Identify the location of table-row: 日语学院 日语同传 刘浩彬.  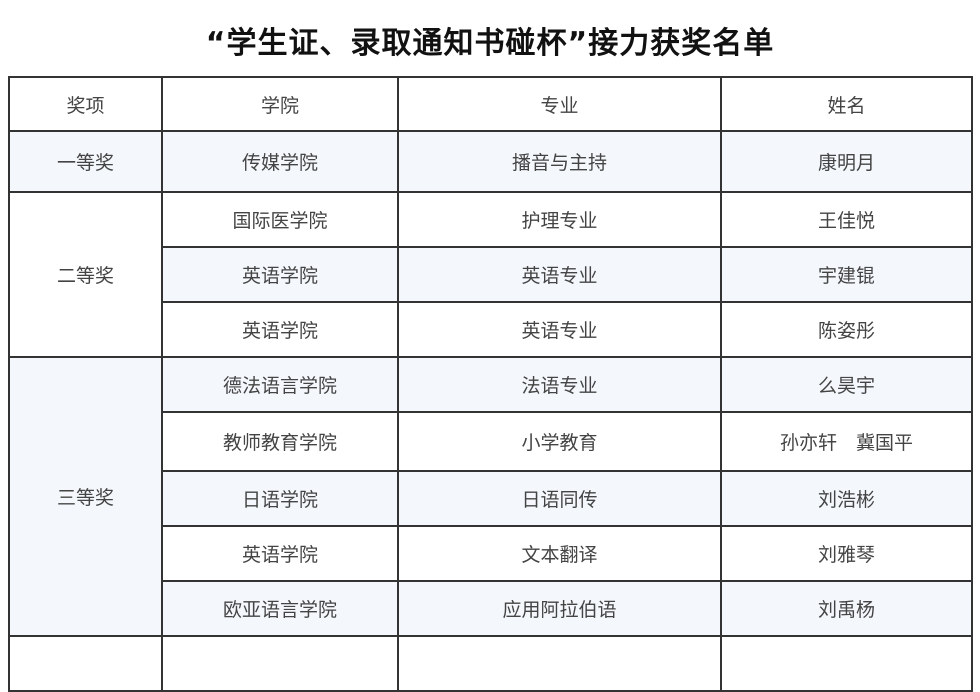
(491, 498).